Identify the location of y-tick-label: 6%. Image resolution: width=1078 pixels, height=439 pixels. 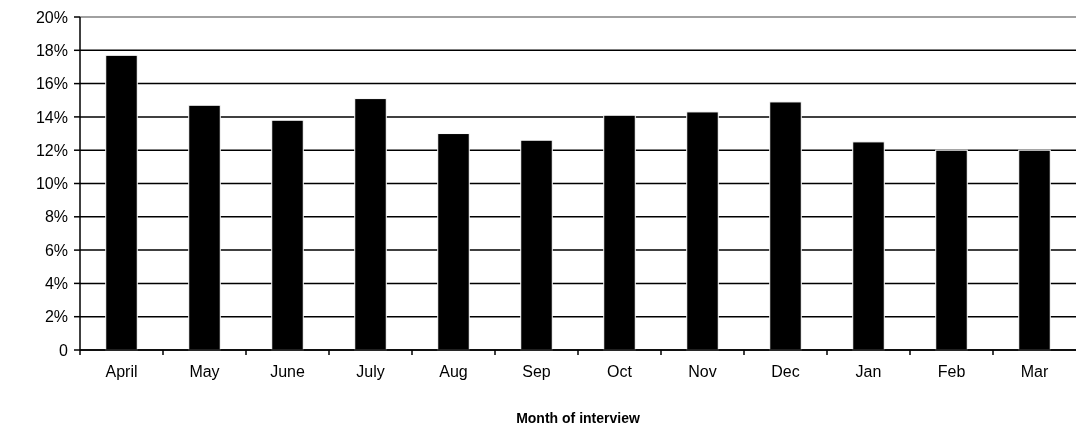
(56, 250).